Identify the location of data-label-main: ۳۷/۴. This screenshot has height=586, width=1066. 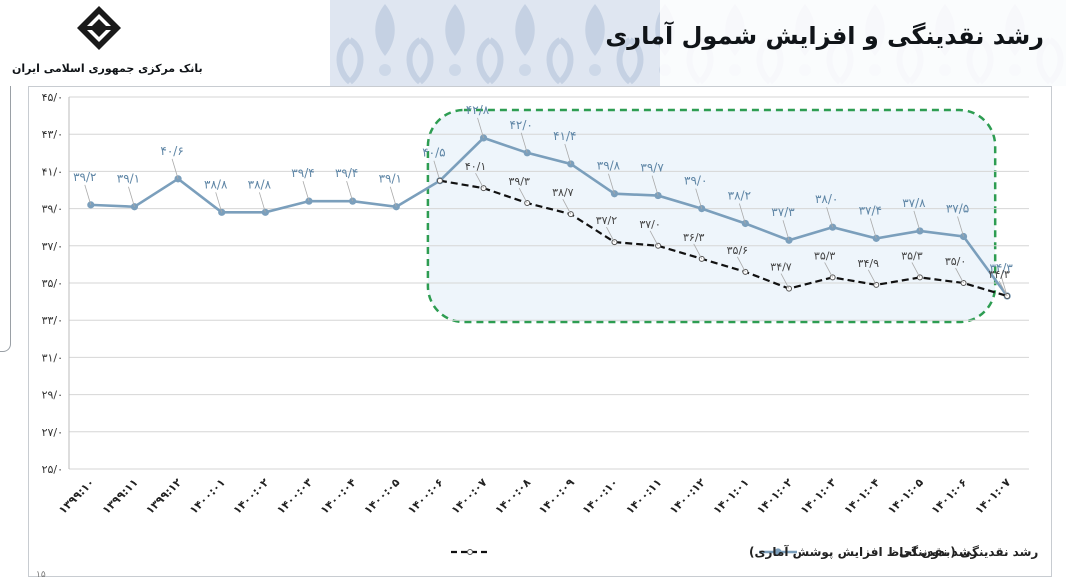
(870, 210).